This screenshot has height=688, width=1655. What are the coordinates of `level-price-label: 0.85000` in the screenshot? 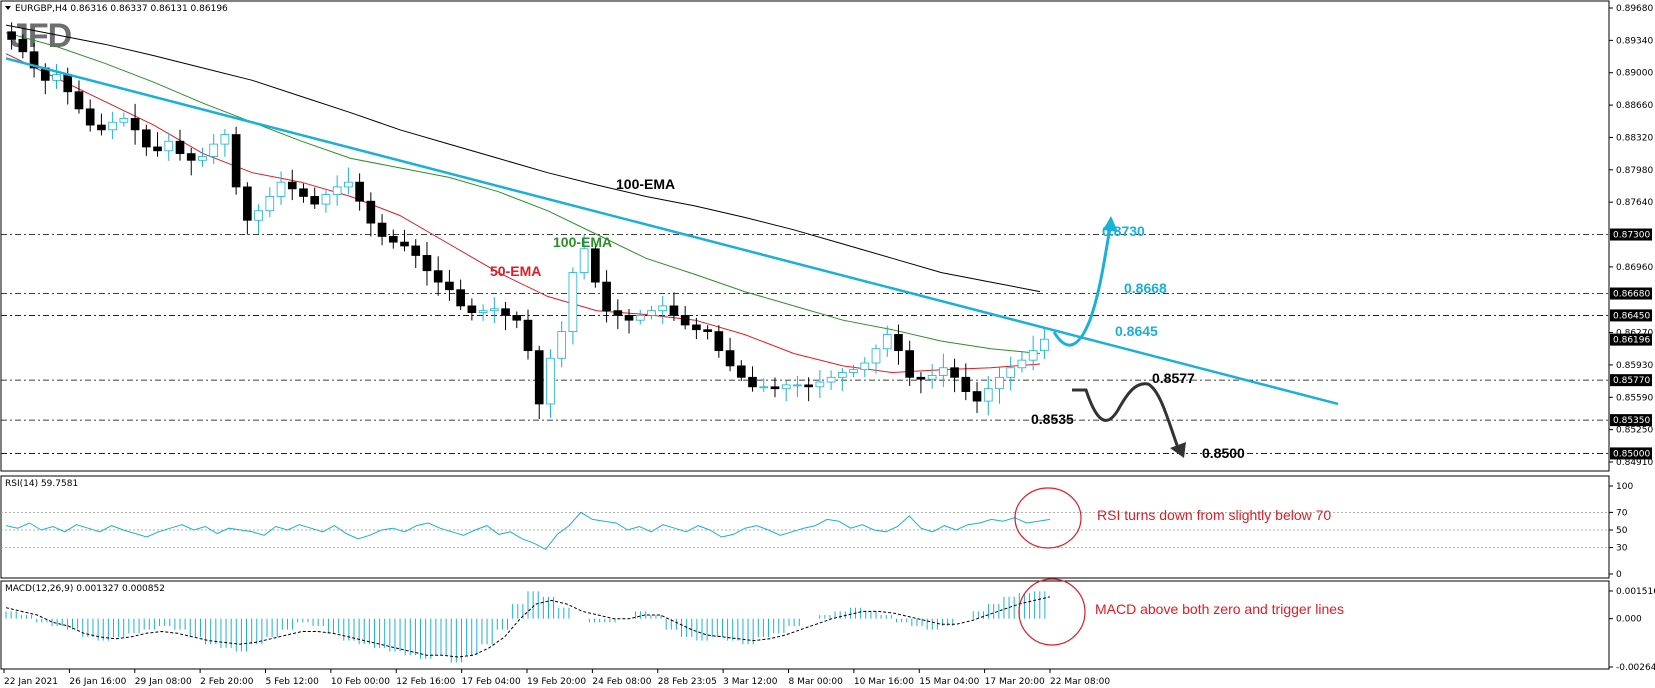 It's located at (1631, 454).